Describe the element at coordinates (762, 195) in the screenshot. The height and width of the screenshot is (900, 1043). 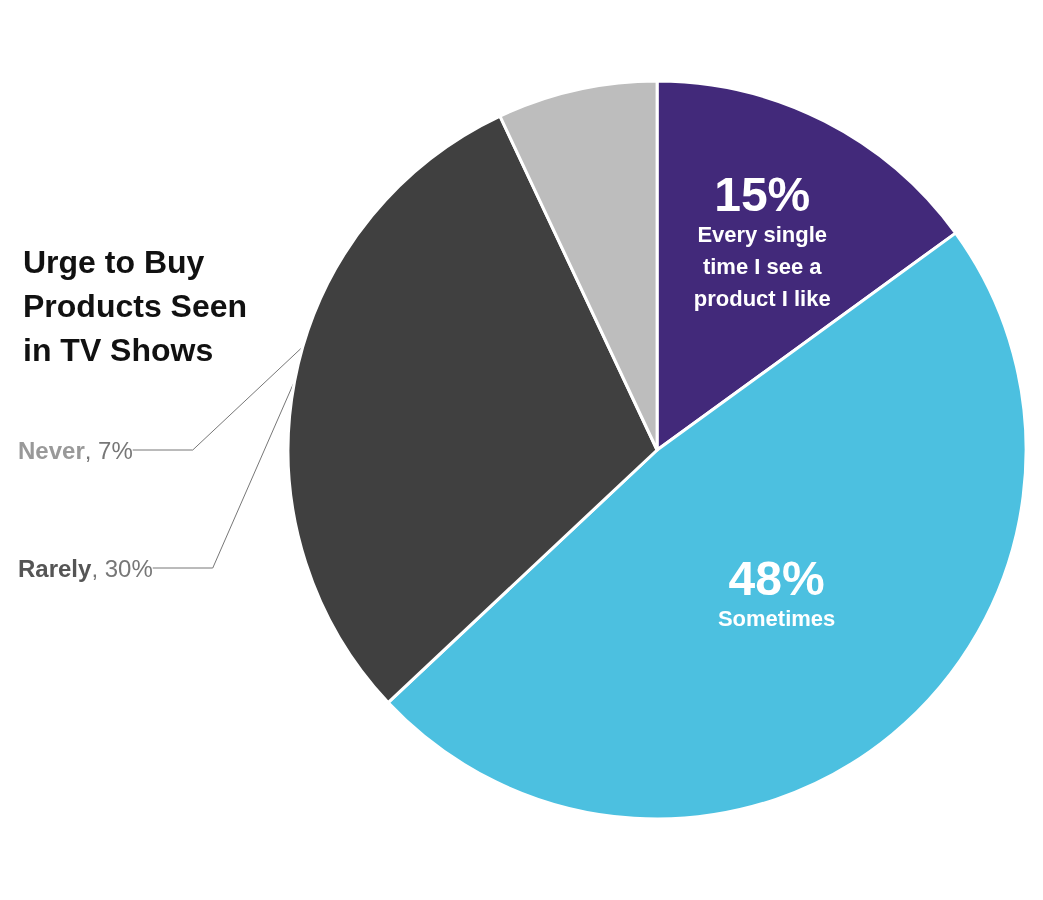
I see `data-label: 15%` at that location.